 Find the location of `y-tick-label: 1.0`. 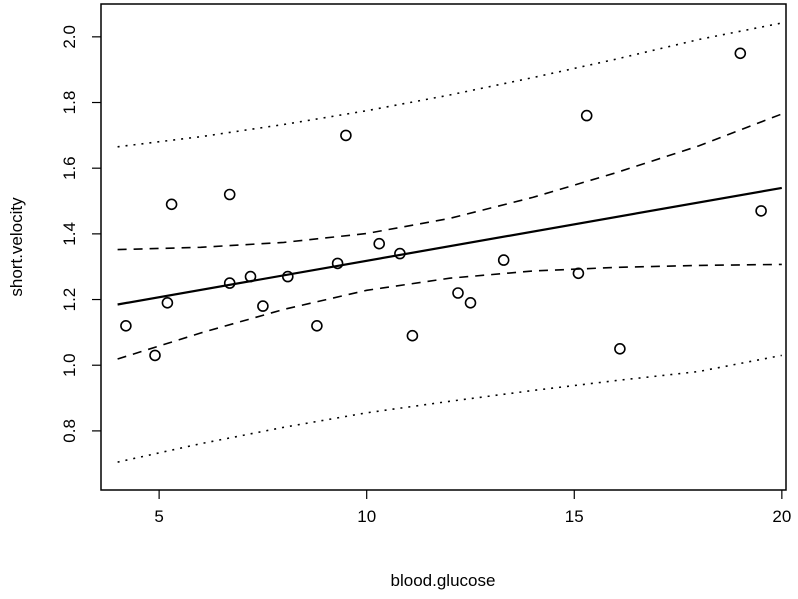

y-tick-label: 1.0 is located at coordinates (69, 365).